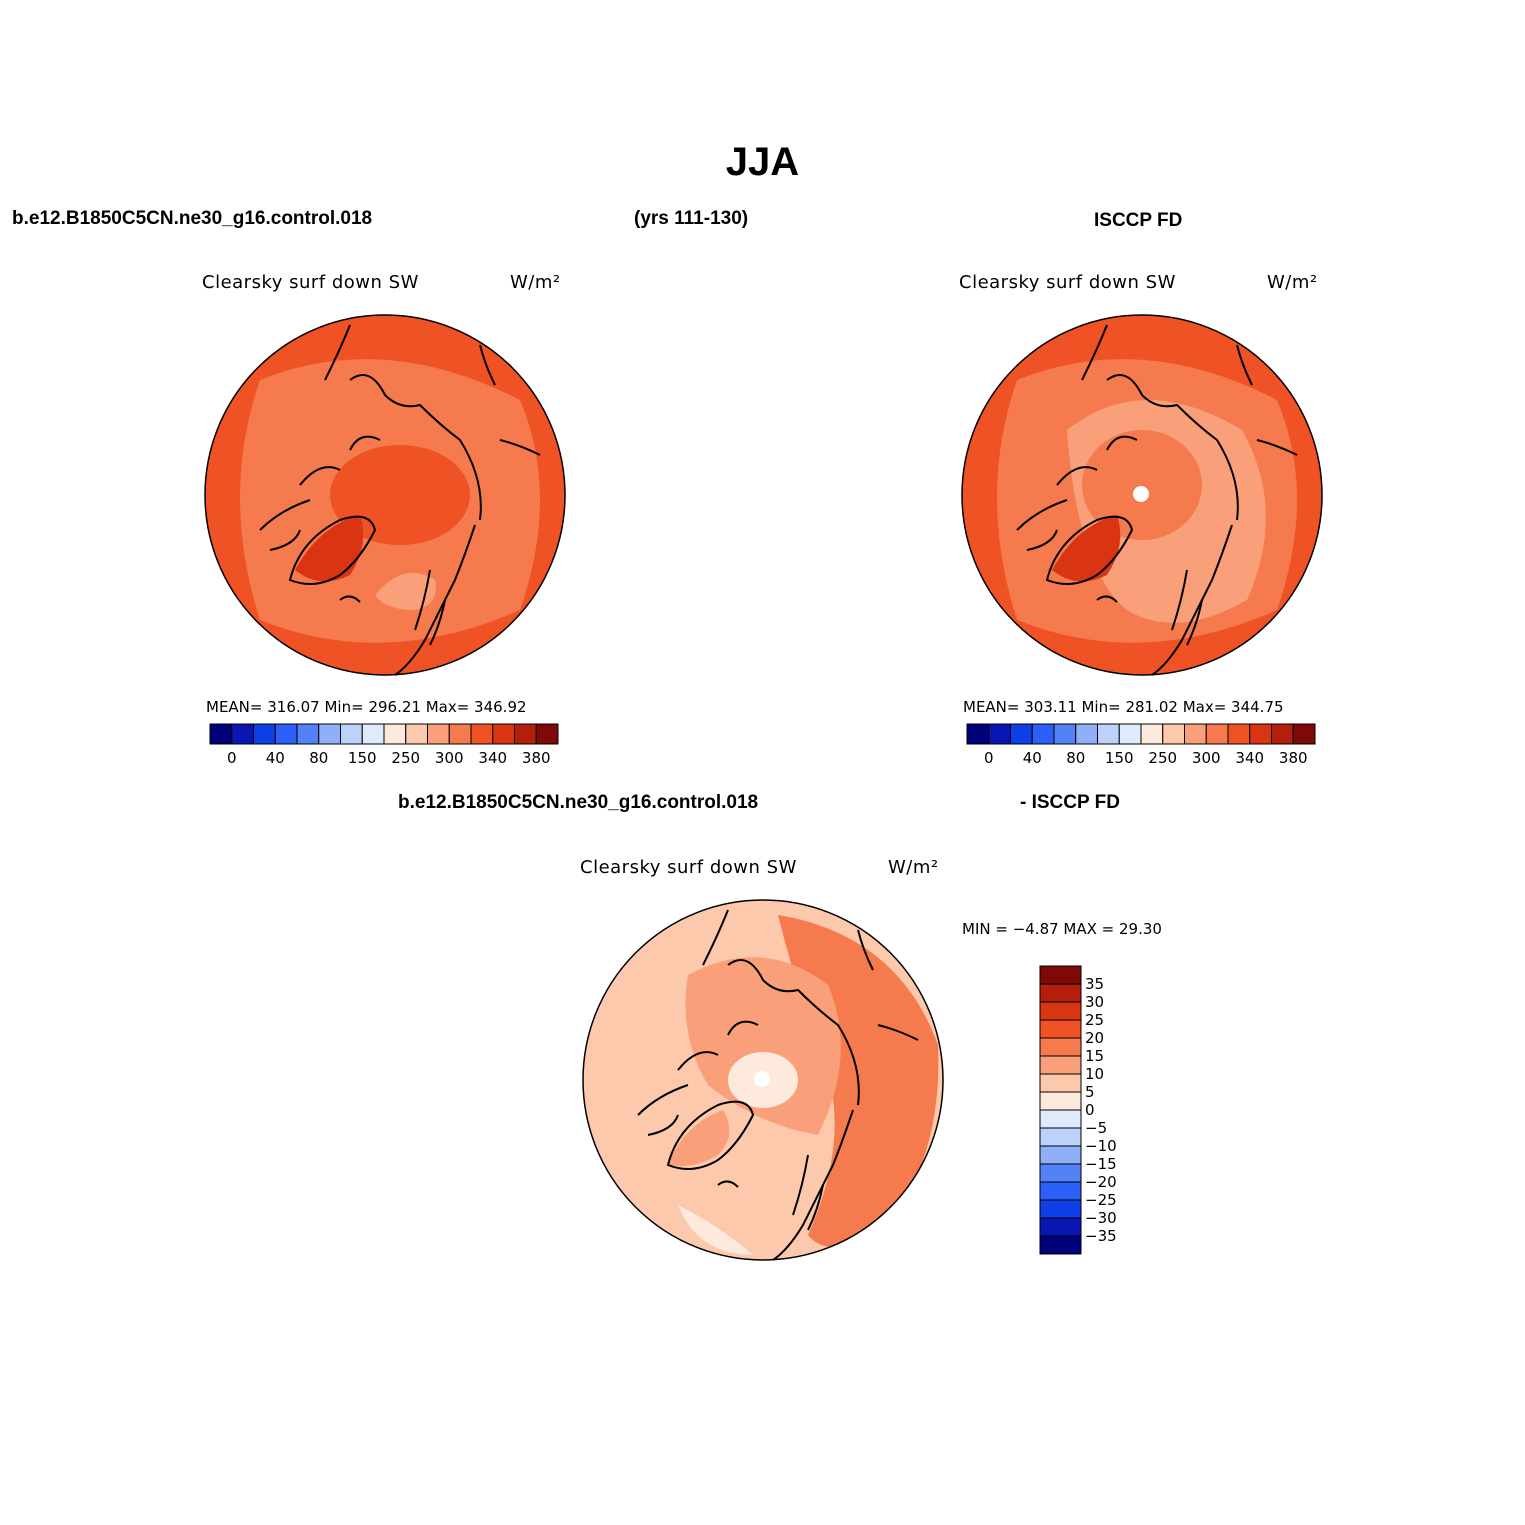 This screenshot has width=1525, height=1525. I want to click on obs-map-boundary, so click(1142, 495).